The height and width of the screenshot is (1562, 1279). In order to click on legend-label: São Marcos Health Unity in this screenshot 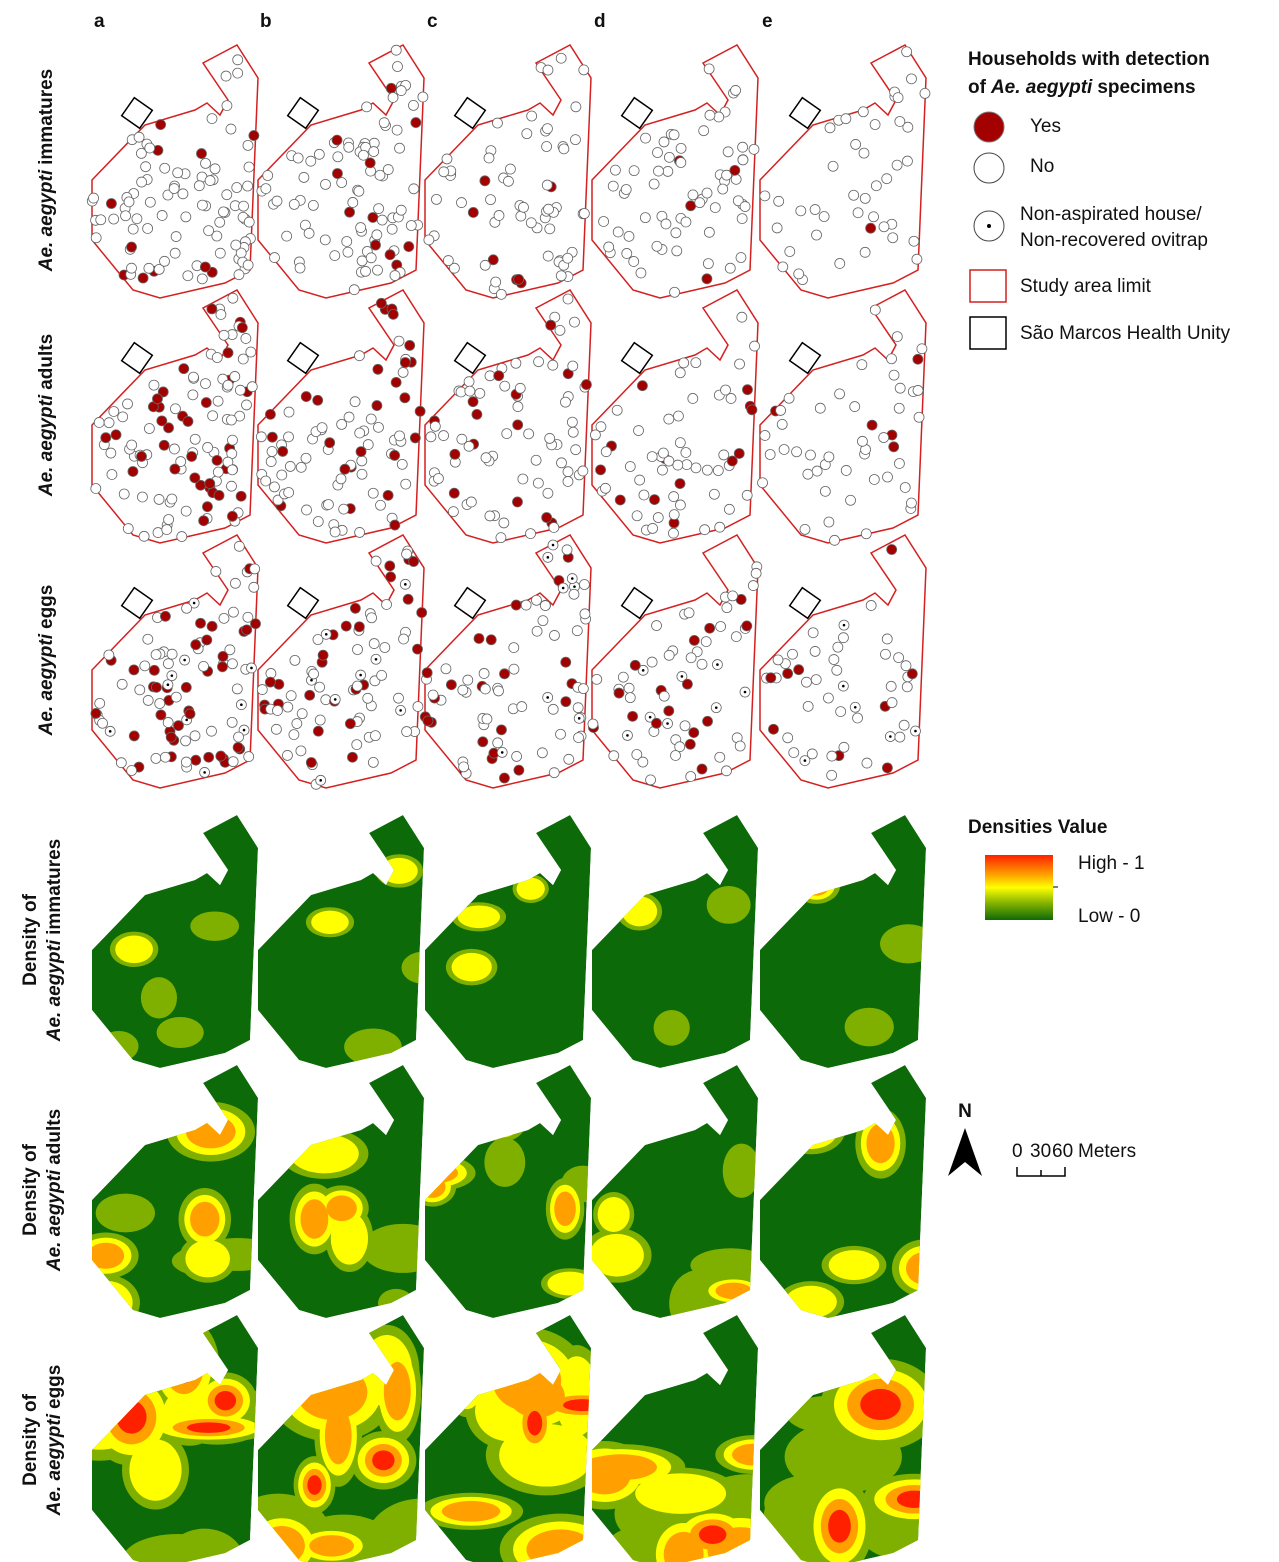, I will do `click(1125, 333)`.